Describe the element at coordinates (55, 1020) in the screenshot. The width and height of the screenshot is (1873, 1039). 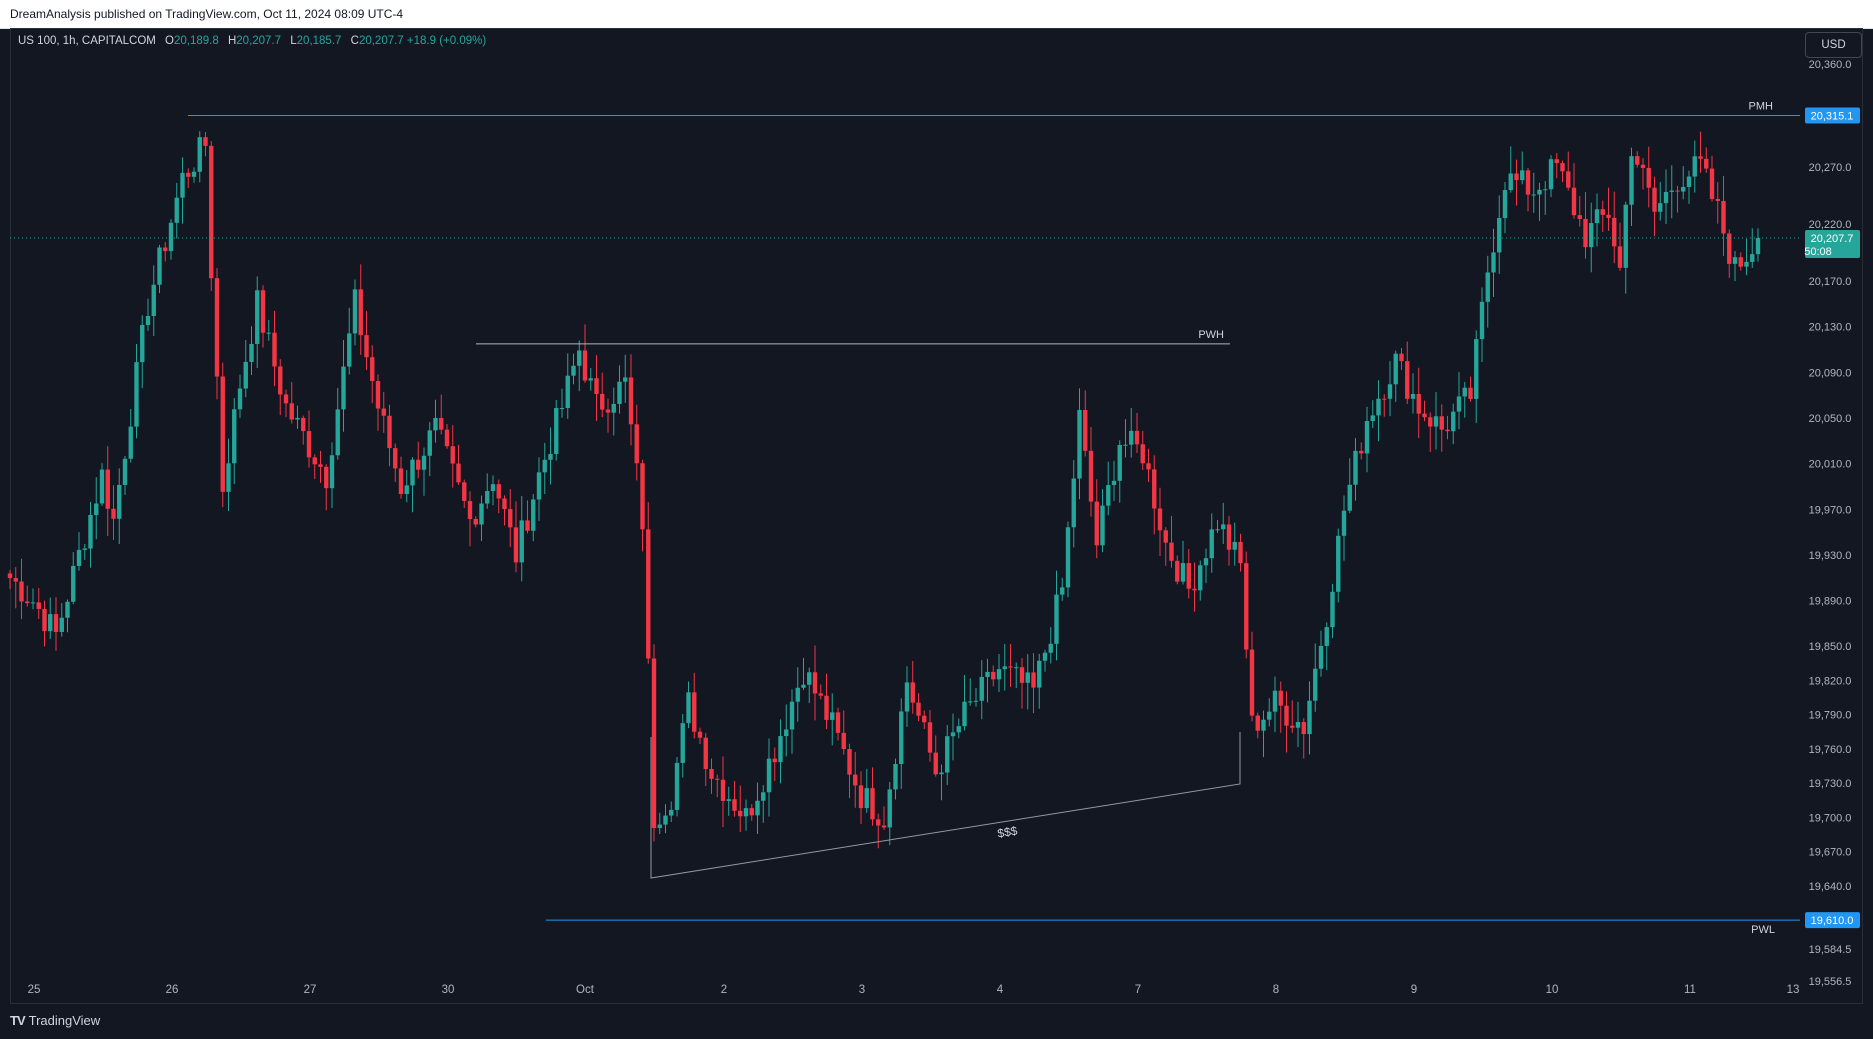
I see `tradingview-logo: TV TradingView` at that location.